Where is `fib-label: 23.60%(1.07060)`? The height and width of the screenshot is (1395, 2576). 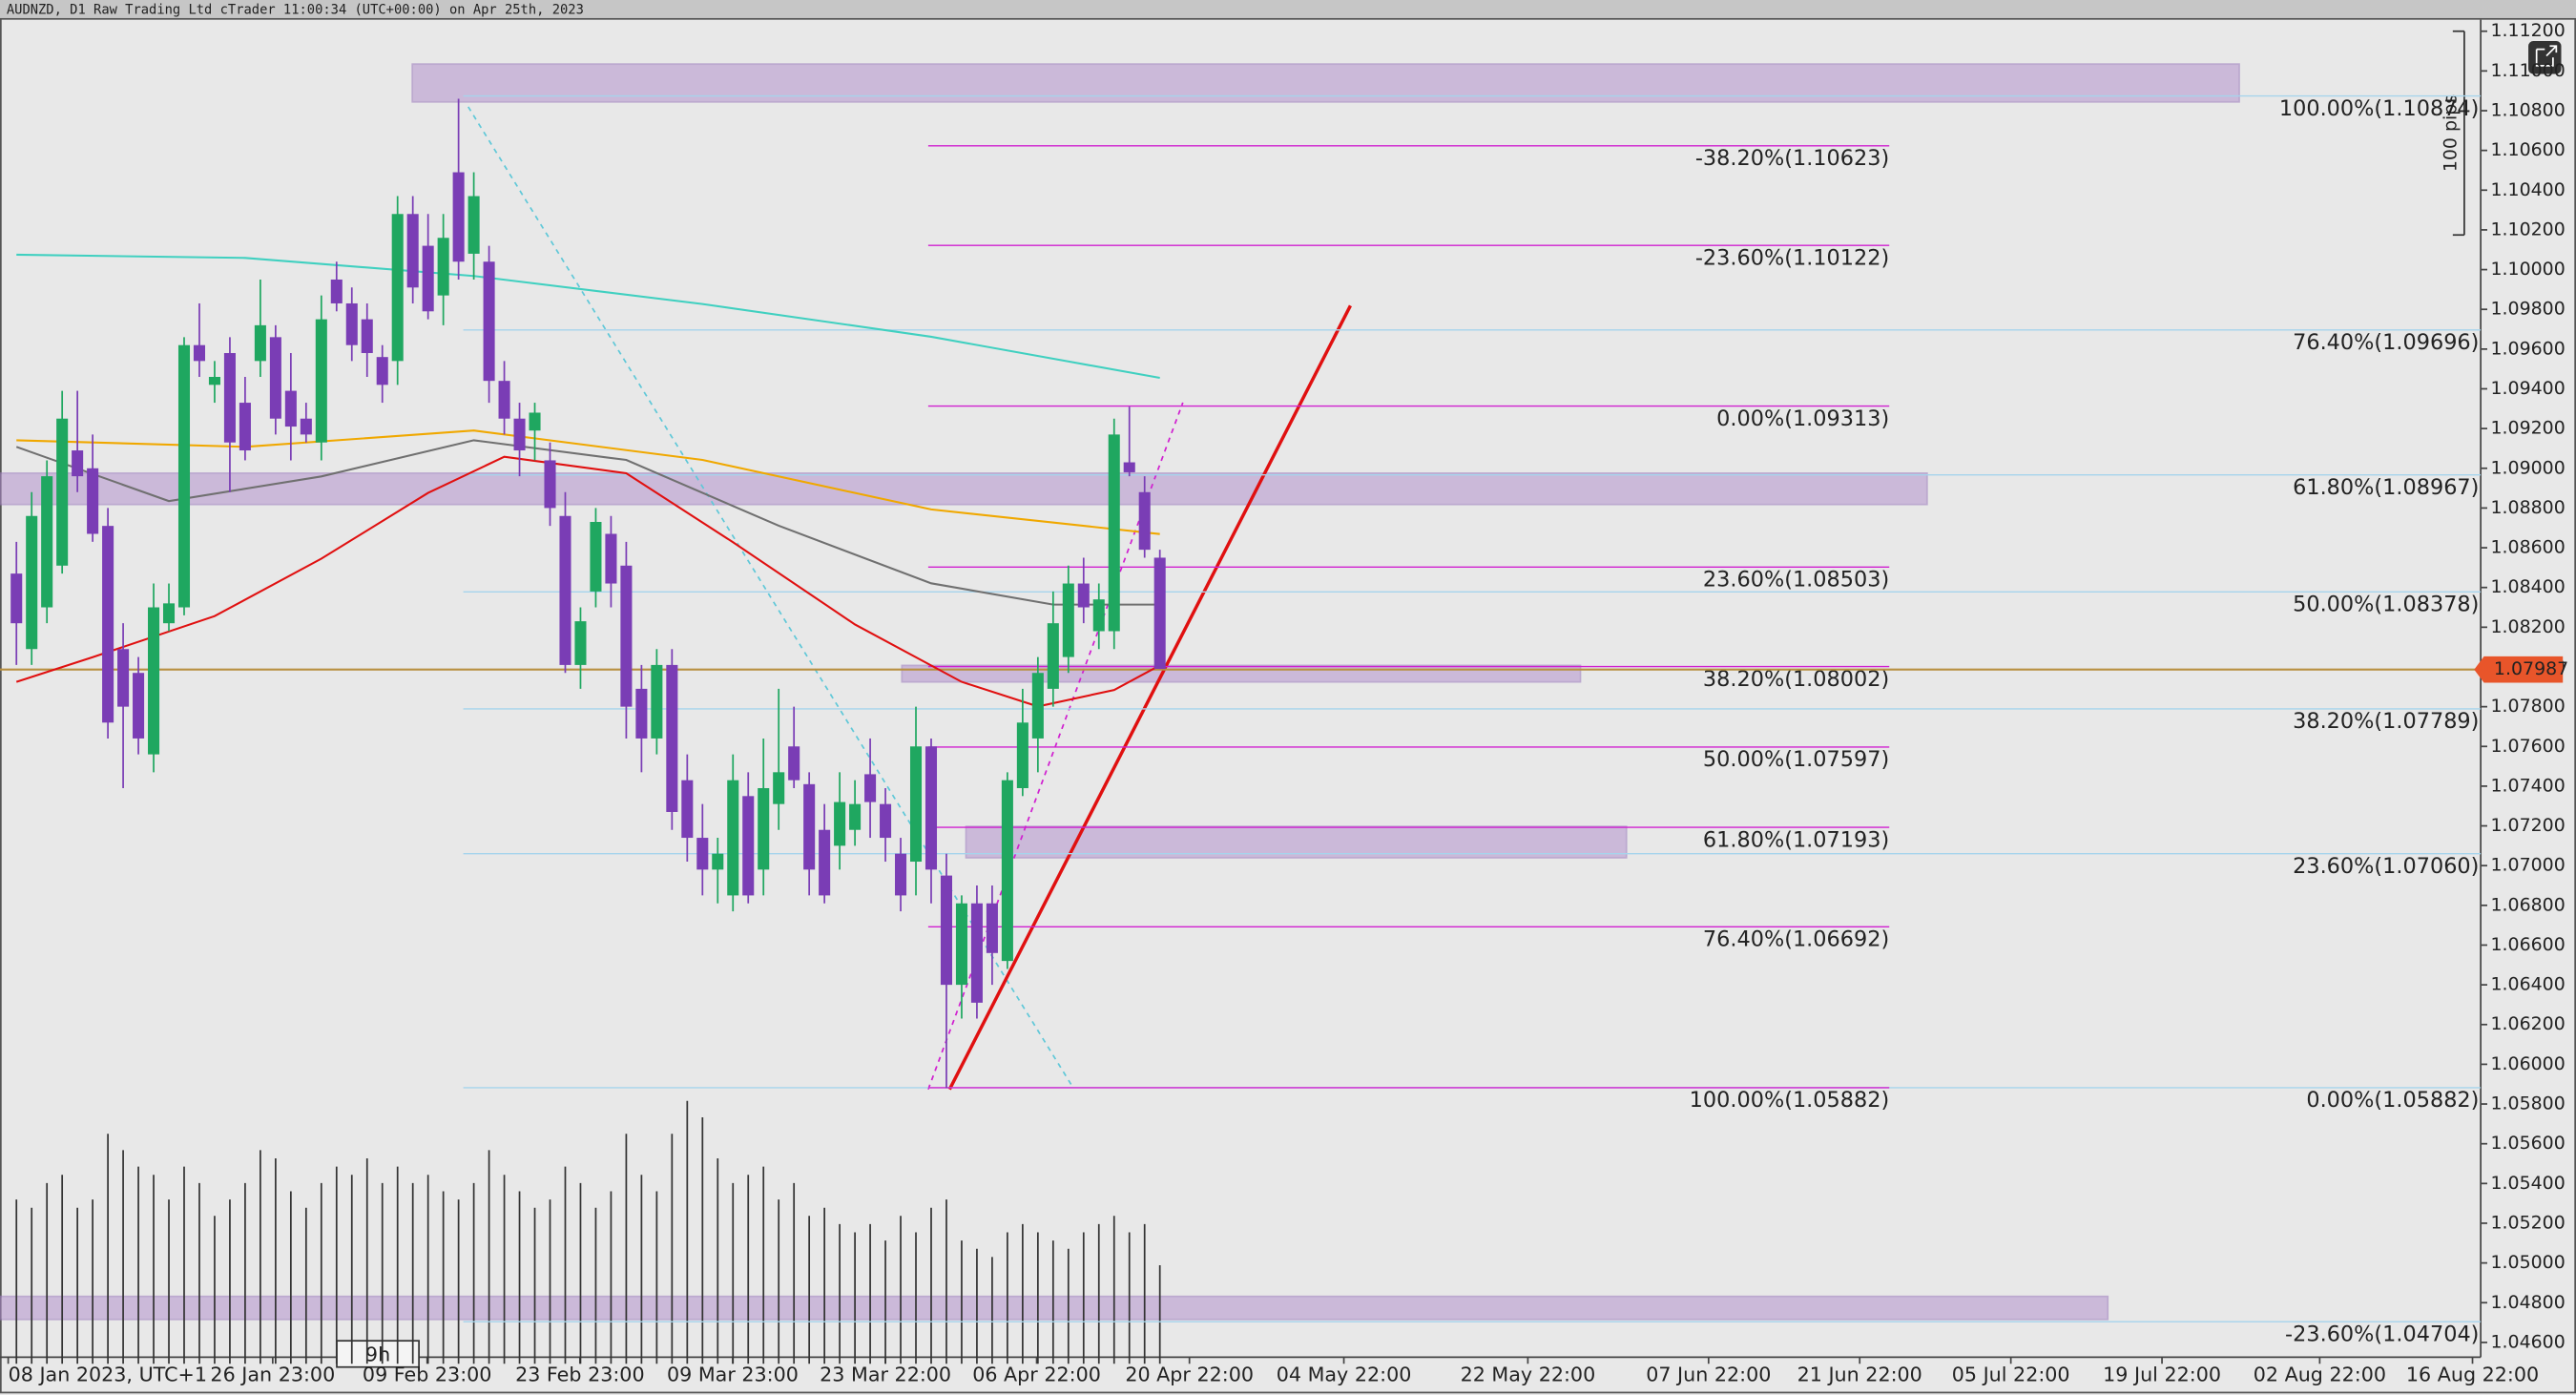
fib-label: 23.60%(1.07060) is located at coordinates (2386, 867).